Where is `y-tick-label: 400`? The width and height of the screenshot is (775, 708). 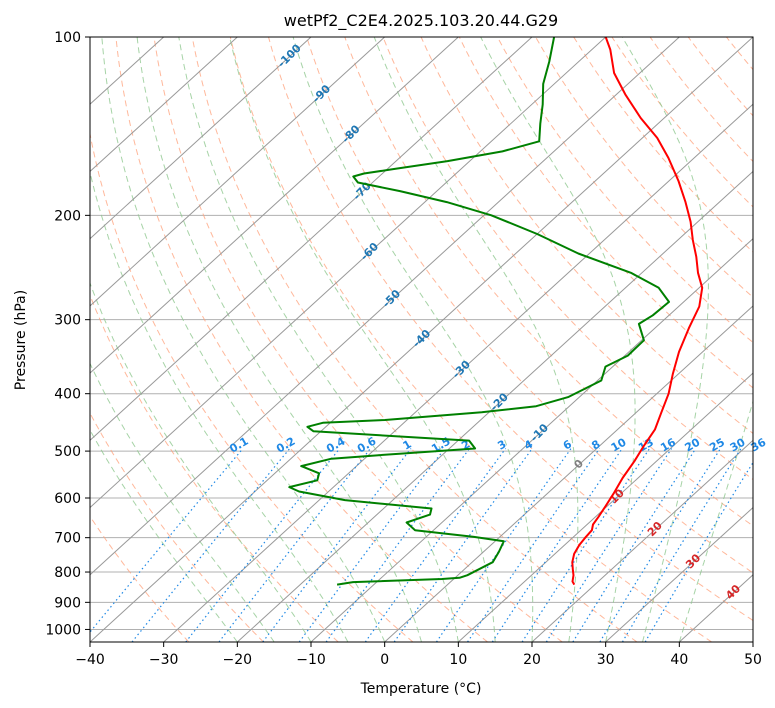 y-tick-label: 400 is located at coordinates (67, 395).